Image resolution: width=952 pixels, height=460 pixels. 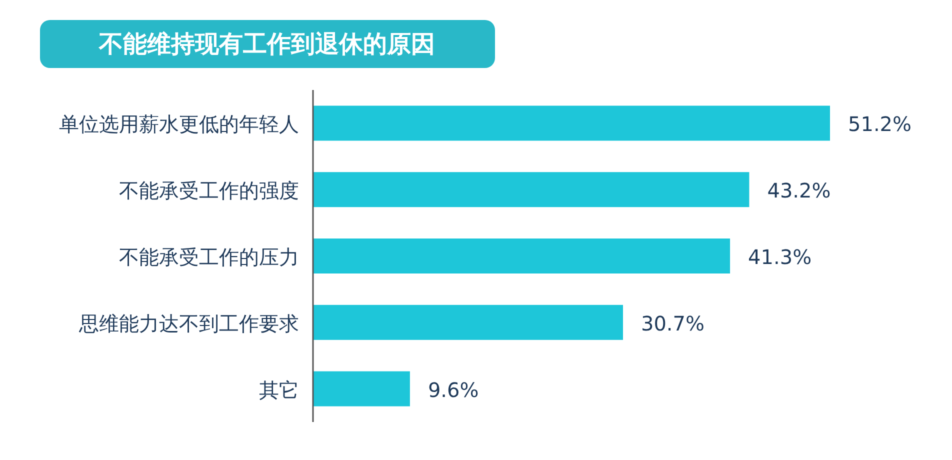 What do you see at coordinates (780, 257) in the screenshot?
I see `data-label: 41.3%` at bounding box center [780, 257].